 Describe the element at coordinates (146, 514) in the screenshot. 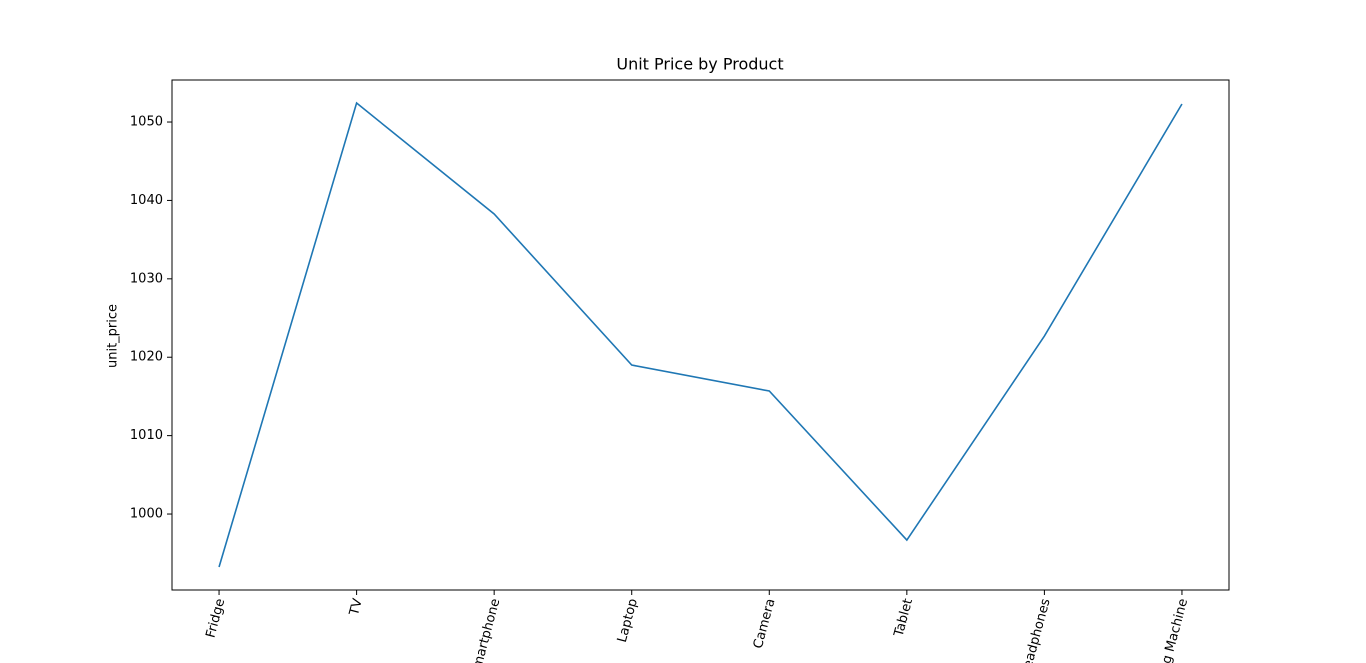

I see `y-tick-label: 1000` at that location.